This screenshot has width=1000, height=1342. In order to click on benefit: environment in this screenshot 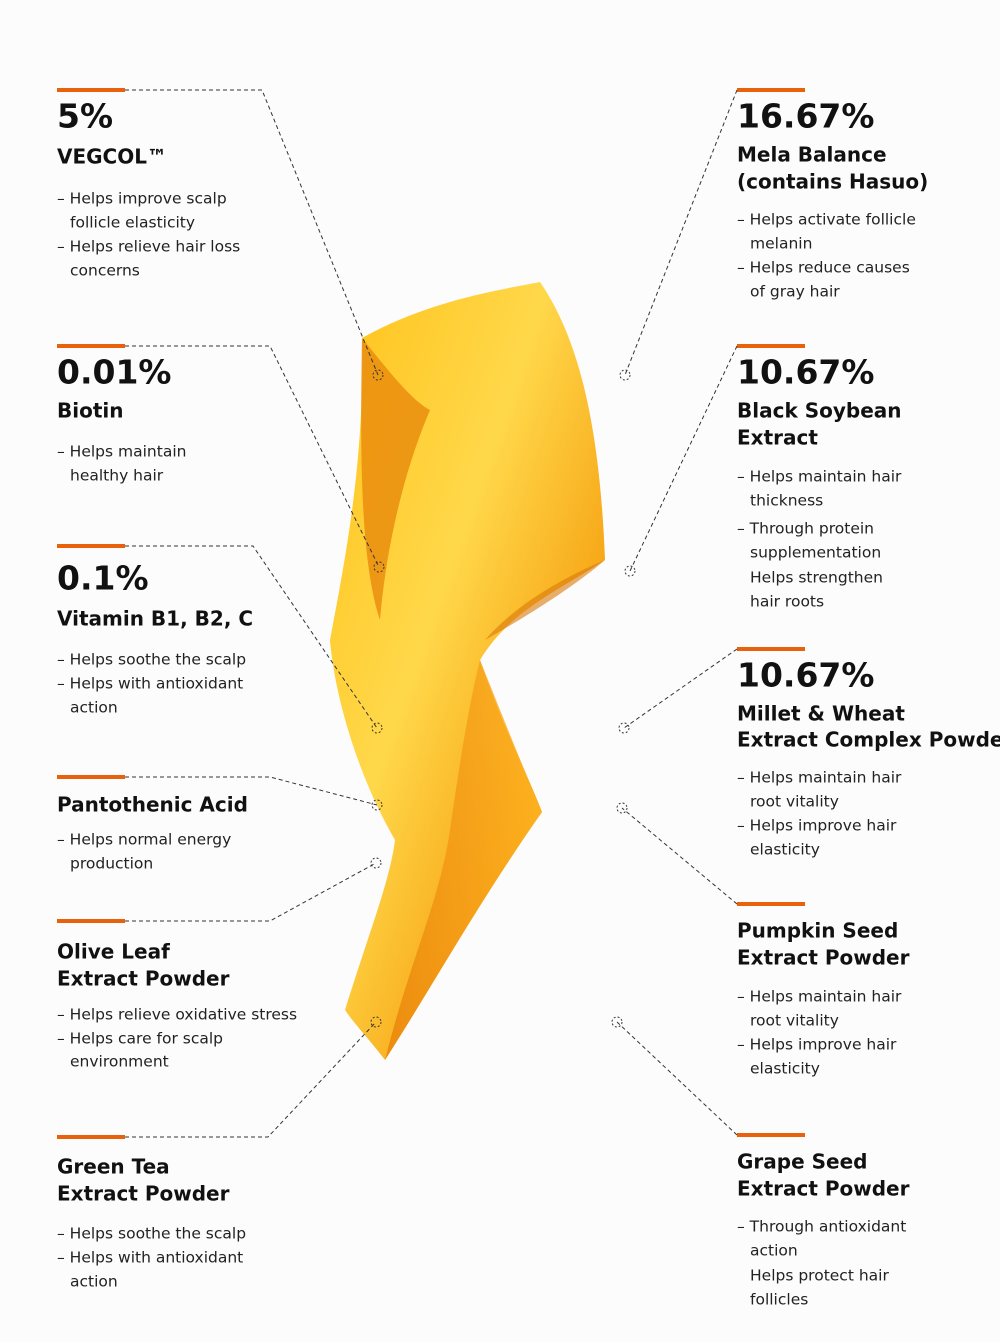, I will do `click(119, 1062)`.